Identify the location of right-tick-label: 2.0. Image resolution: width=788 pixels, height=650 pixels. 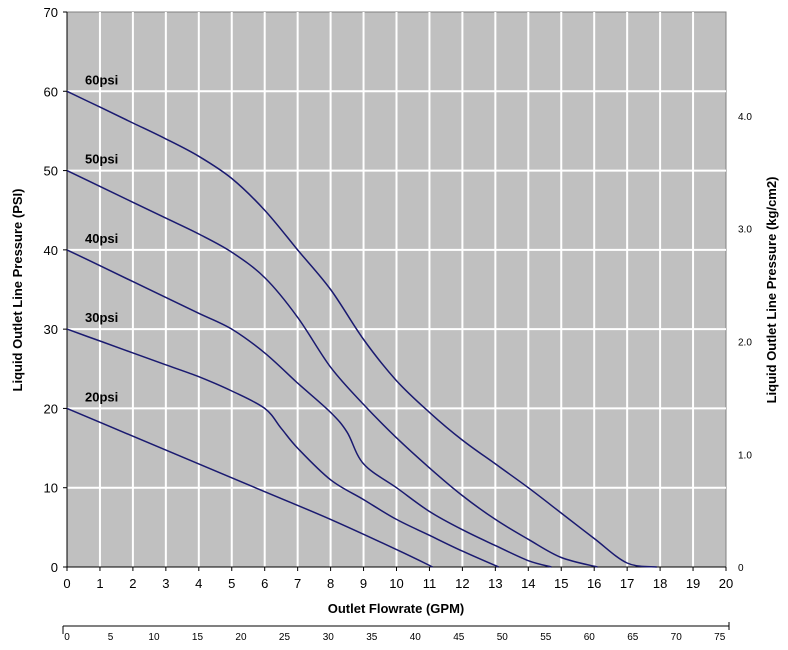
(745, 342).